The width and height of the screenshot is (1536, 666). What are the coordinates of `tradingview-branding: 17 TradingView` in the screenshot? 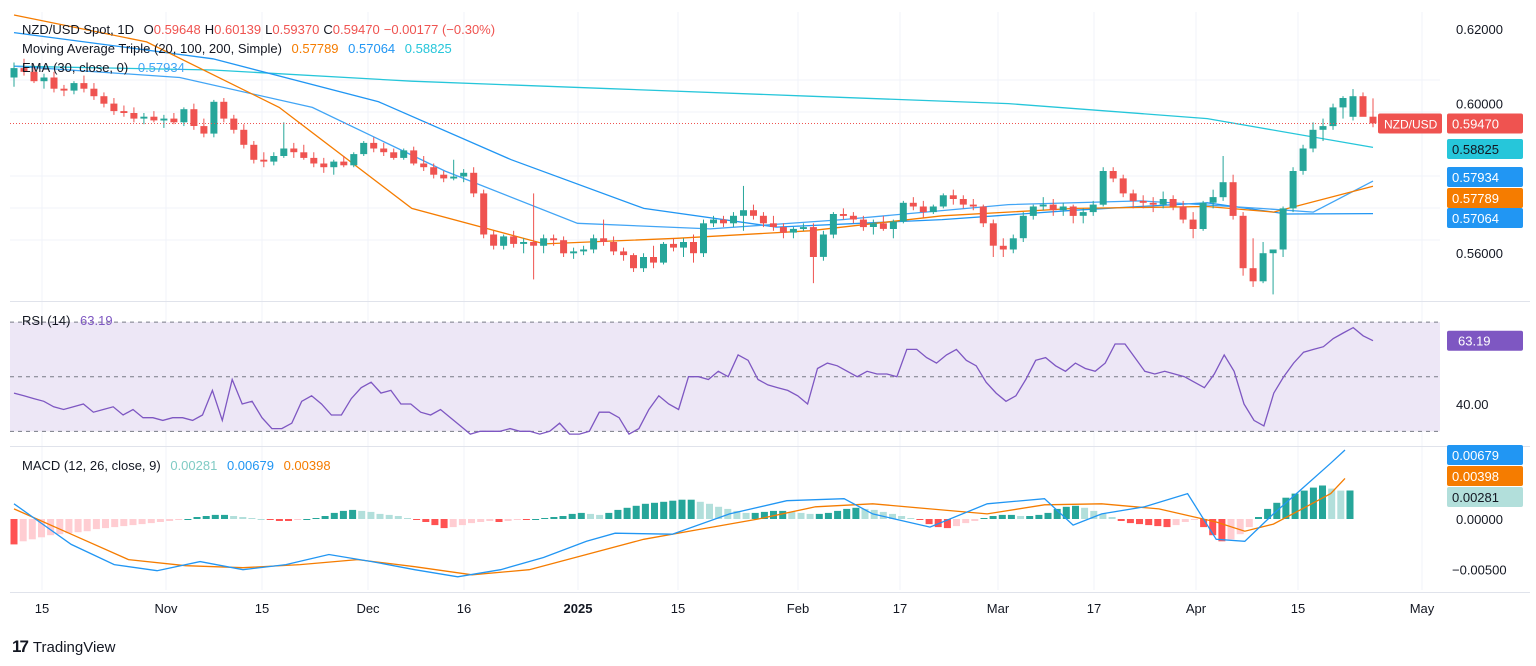 It's located at (63, 647).